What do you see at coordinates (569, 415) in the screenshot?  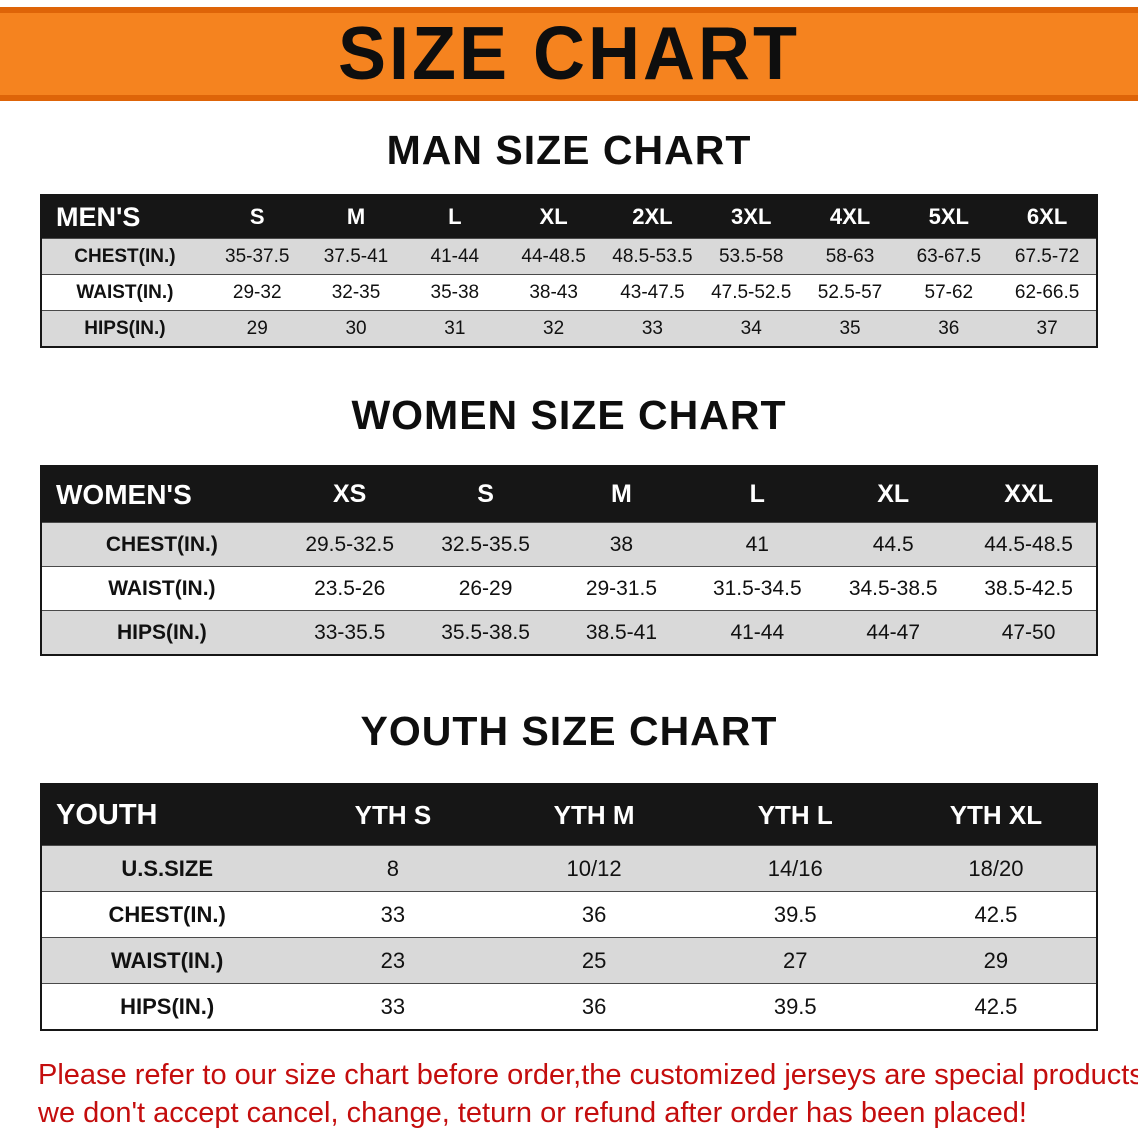 I see `women-section-heading: WOMEN SIZE CHART` at bounding box center [569, 415].